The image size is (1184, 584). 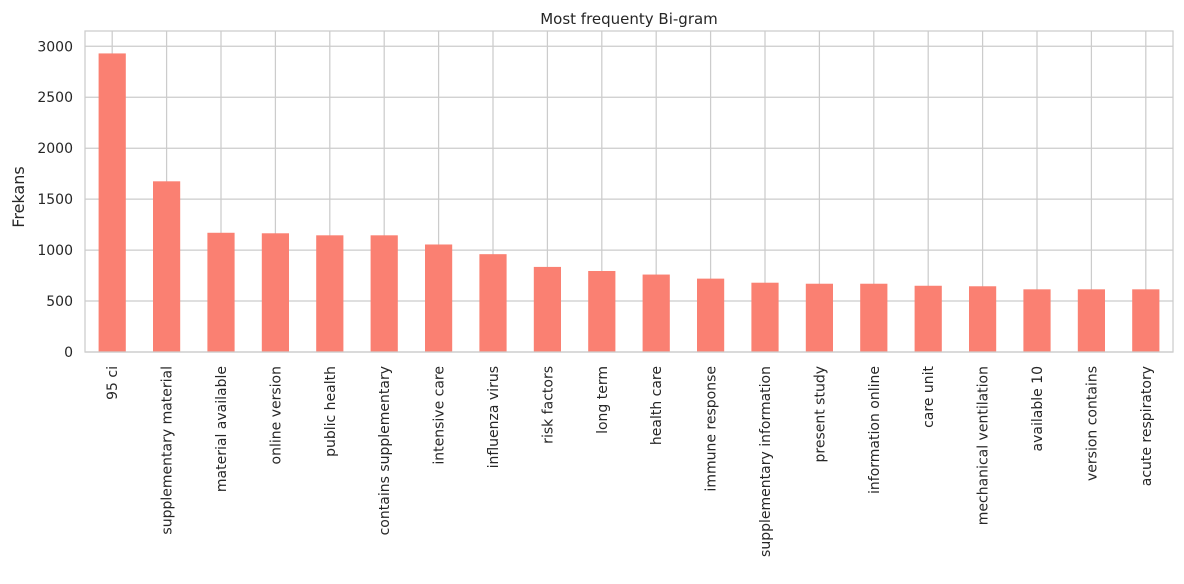 I want to click on x-tick-label: public health, so click(x=331, y=411).